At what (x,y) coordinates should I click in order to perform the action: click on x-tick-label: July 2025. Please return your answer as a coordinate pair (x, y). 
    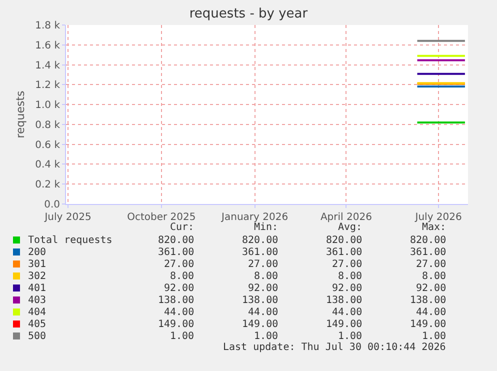
    Looking at the image, I should click on (68, 217).